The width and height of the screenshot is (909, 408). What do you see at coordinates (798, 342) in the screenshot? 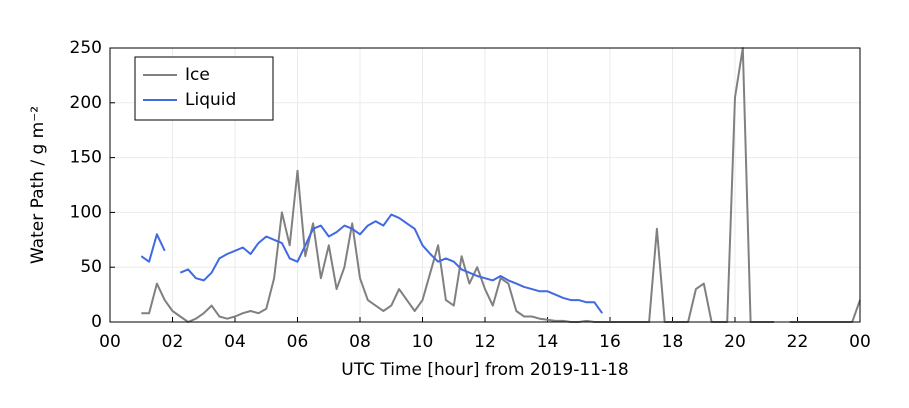
I see `x-tick-label: 22` at bounding box center [798, 342].